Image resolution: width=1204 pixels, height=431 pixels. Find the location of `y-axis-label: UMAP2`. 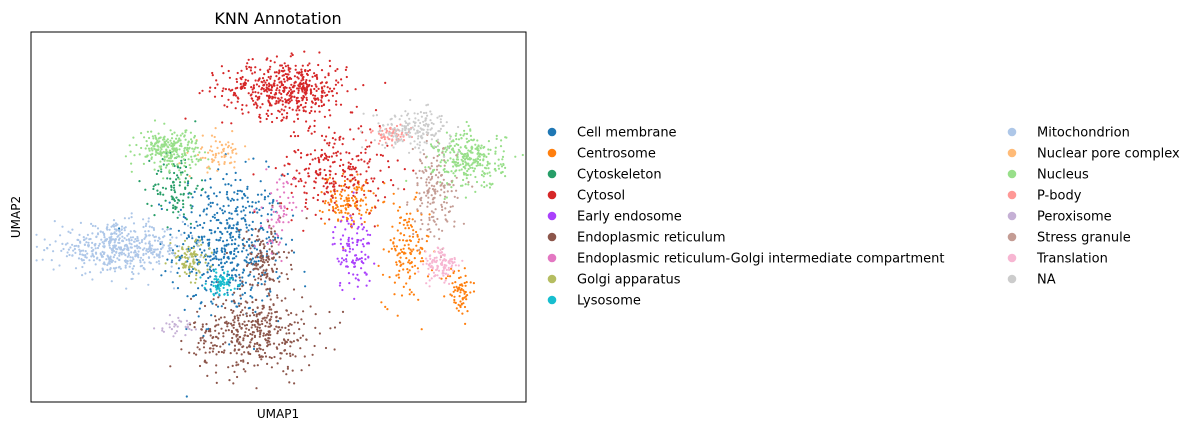

y-axis-label: UMAP2 is located at coordinates (16, 217).